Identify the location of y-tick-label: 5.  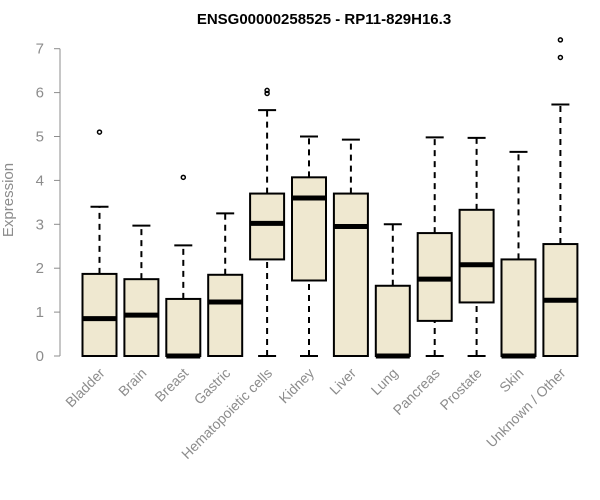
(40, 137).